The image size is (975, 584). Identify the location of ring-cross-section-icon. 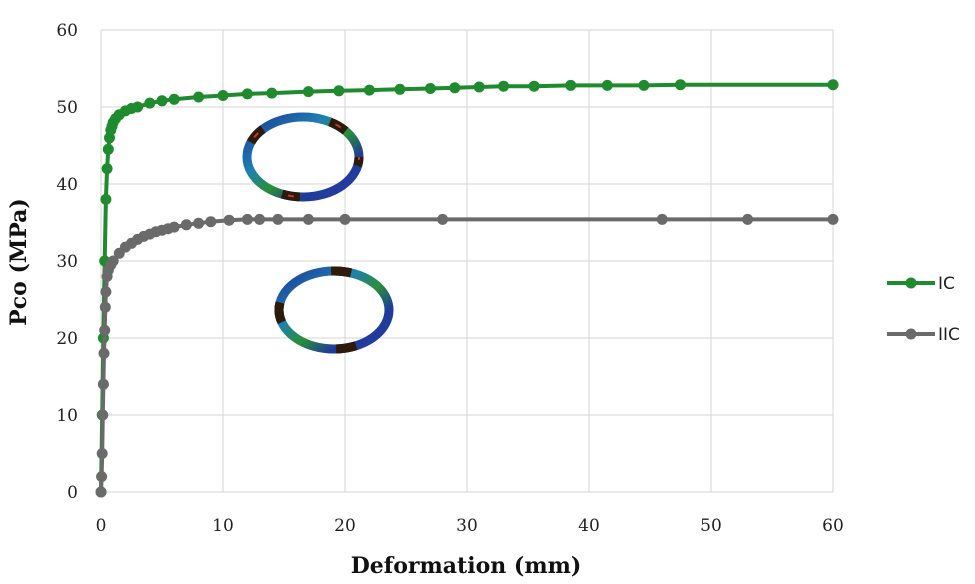
(334, 310).